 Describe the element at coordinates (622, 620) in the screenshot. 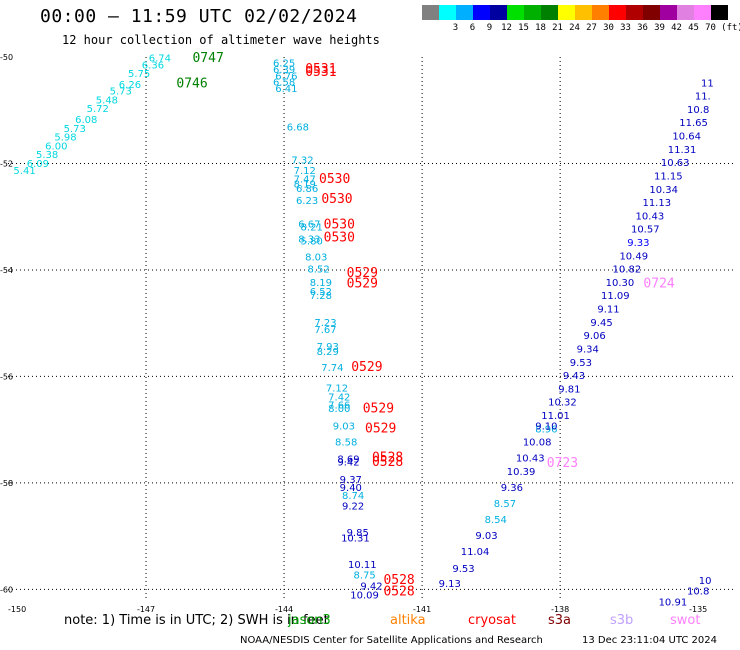

I see `mission-label-s3b: s3b` at that location.